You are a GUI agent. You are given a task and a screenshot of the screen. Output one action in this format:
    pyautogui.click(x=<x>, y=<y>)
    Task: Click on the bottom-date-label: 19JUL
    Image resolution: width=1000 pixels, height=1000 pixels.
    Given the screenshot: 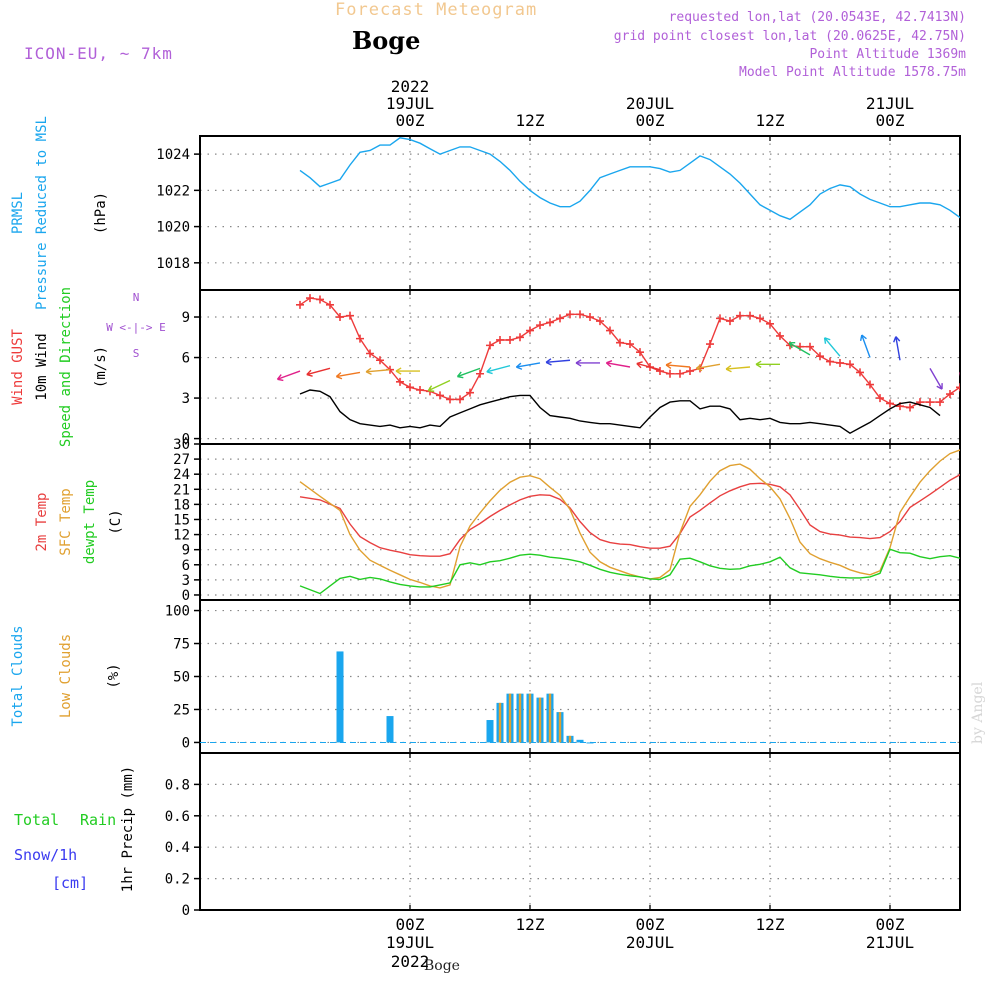 What is the action you would take?
    pyautogui.click(x=410, y=942)
    